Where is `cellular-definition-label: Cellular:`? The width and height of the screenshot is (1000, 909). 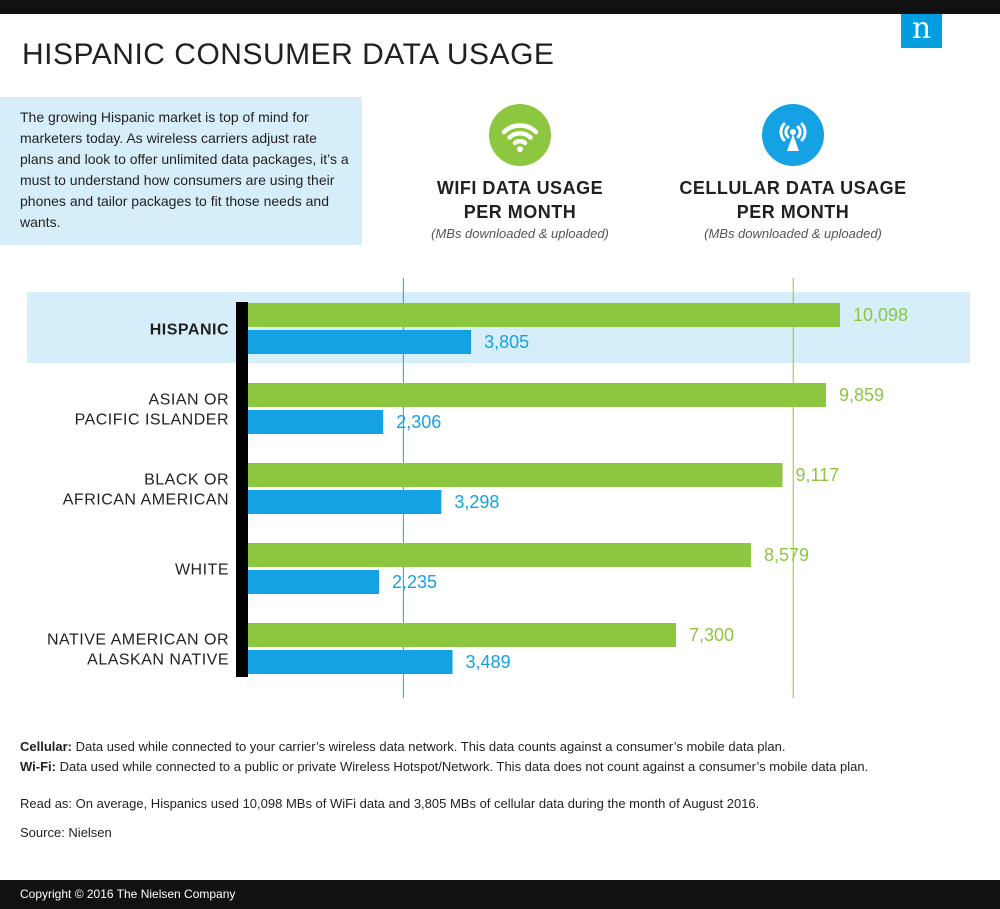
cellular-definition-label: Cellular: is located at coordinates (46, 746).